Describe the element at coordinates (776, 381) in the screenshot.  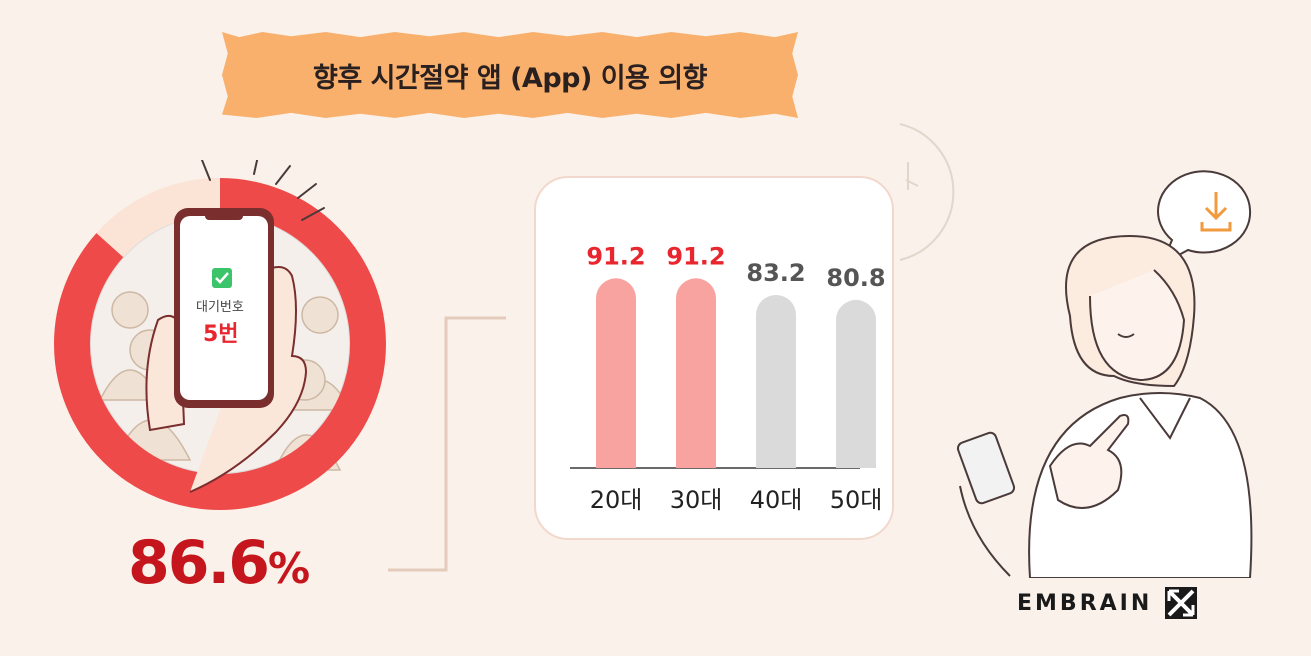
I see `bar-40대` at that location.